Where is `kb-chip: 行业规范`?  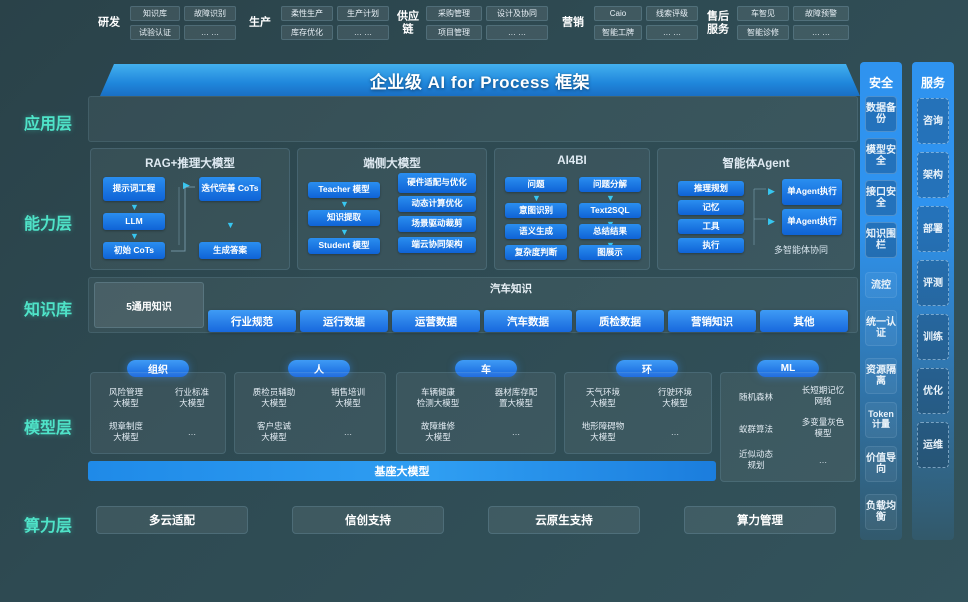
kb-chip: 行业规范 is located at coordinates (252, 321).